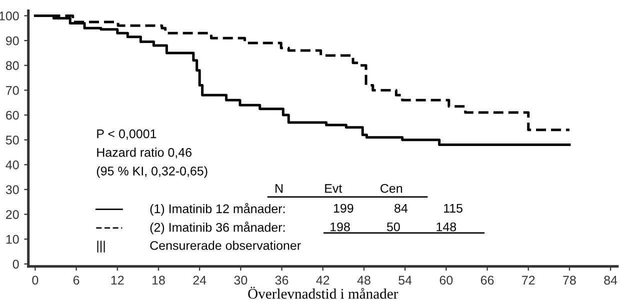 This screenshot has width=630, height=308. What do you see at coordinates (12, 214) in the screenshot?
I see `y-tick-label: 20` at bounding box center [12, 214].